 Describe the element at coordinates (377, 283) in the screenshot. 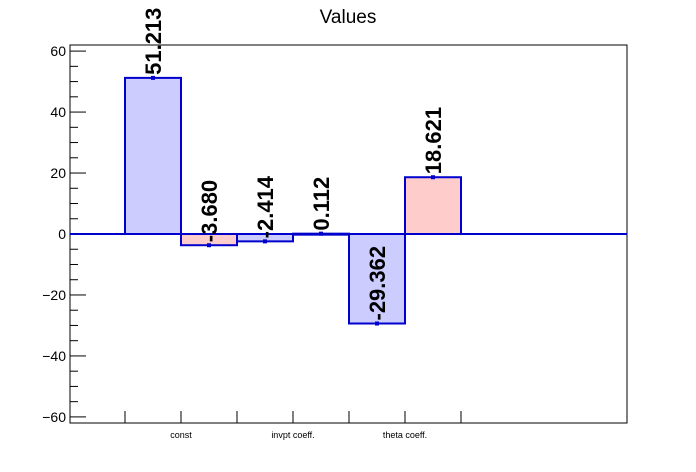

I see `data-label: -29.362` at that location.